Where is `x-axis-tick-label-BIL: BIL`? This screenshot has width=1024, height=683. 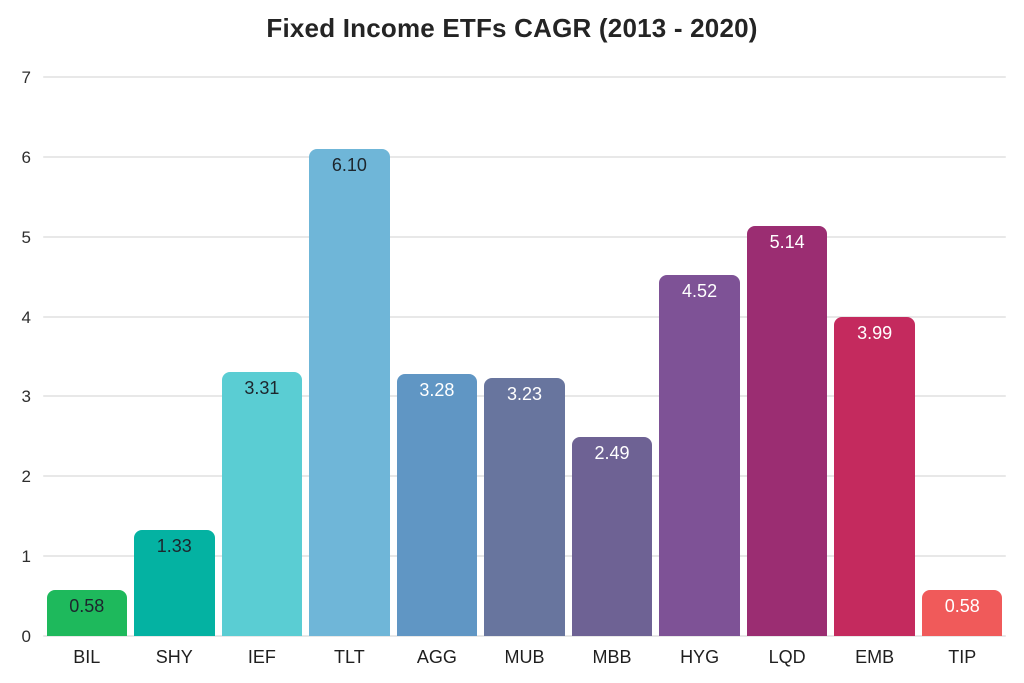
x-axis-tick-label-BIL: BIL is located at coordinates (87, 657).